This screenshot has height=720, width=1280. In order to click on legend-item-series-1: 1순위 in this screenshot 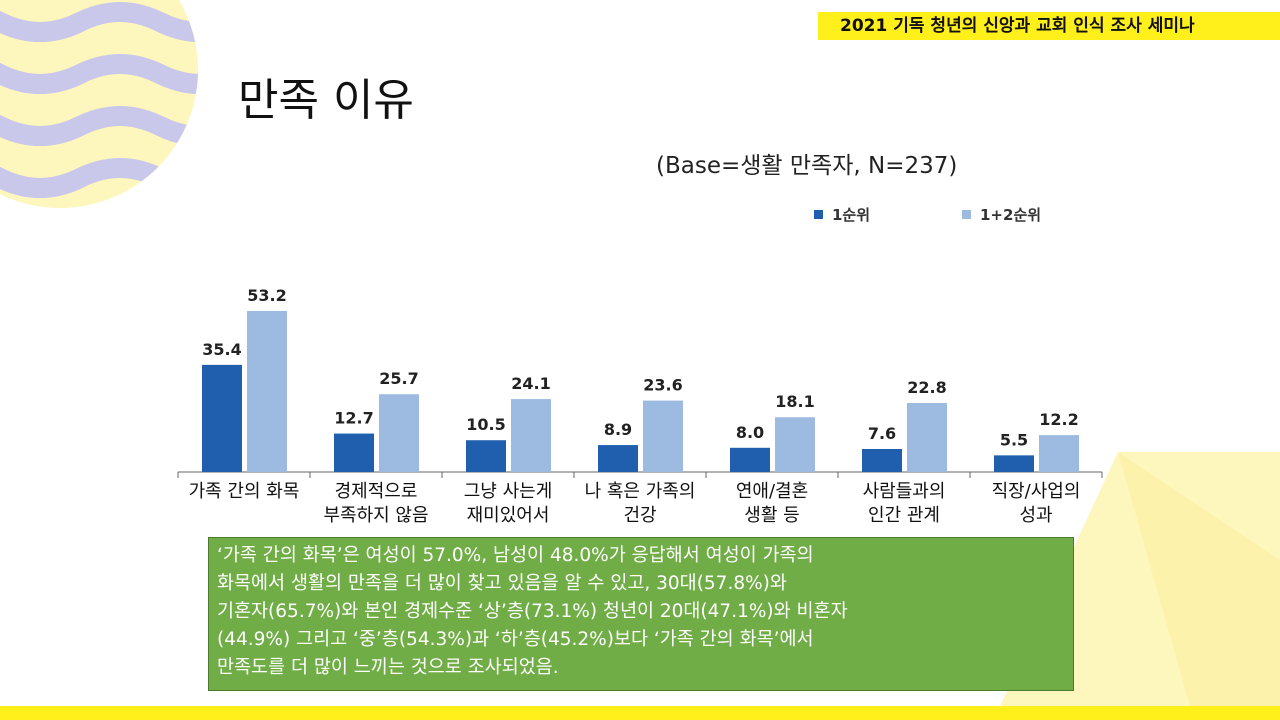, I will do `click(842, 214)`.